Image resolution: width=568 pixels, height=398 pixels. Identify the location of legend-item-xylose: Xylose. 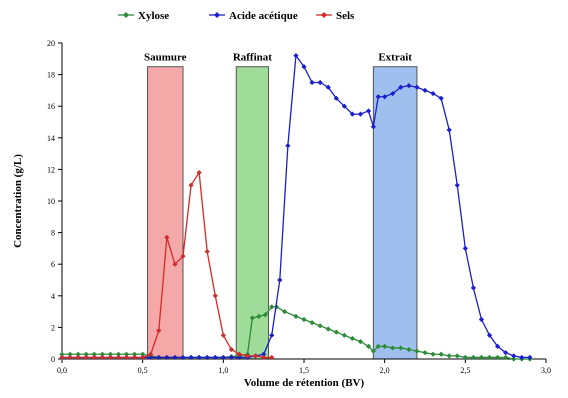
(143, 16).